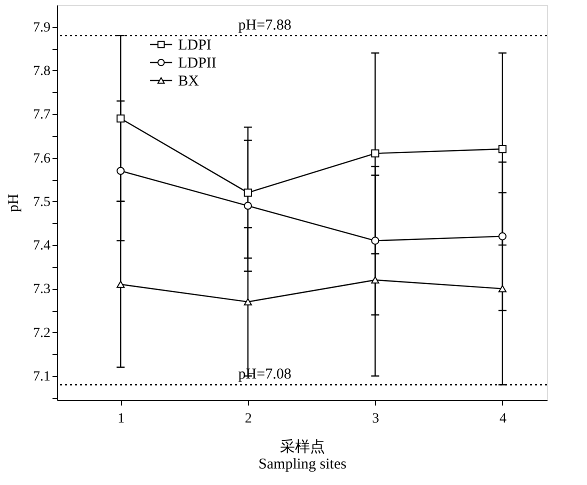 The height and width of the screenshot is (485, 587). I want to click on y-tick-label: 7.8, so click(41, 71).